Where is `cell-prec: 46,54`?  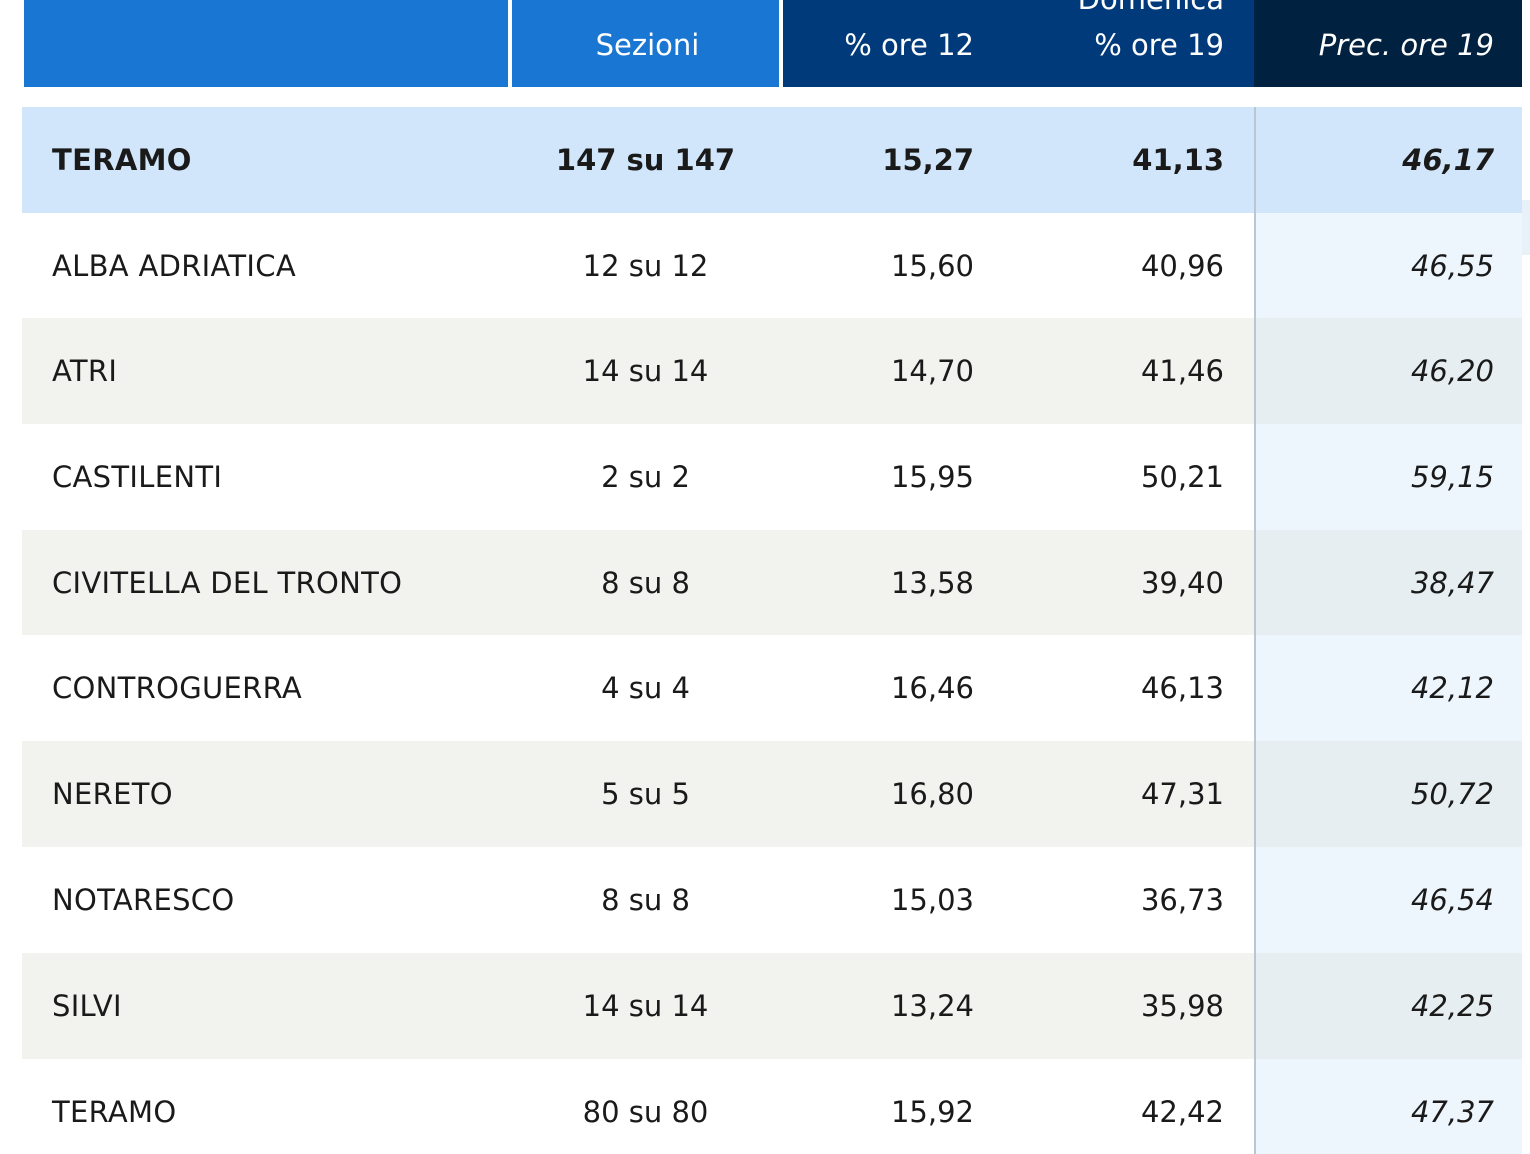 cell-prec: 46,54 is located at coordinates (1388, 900).